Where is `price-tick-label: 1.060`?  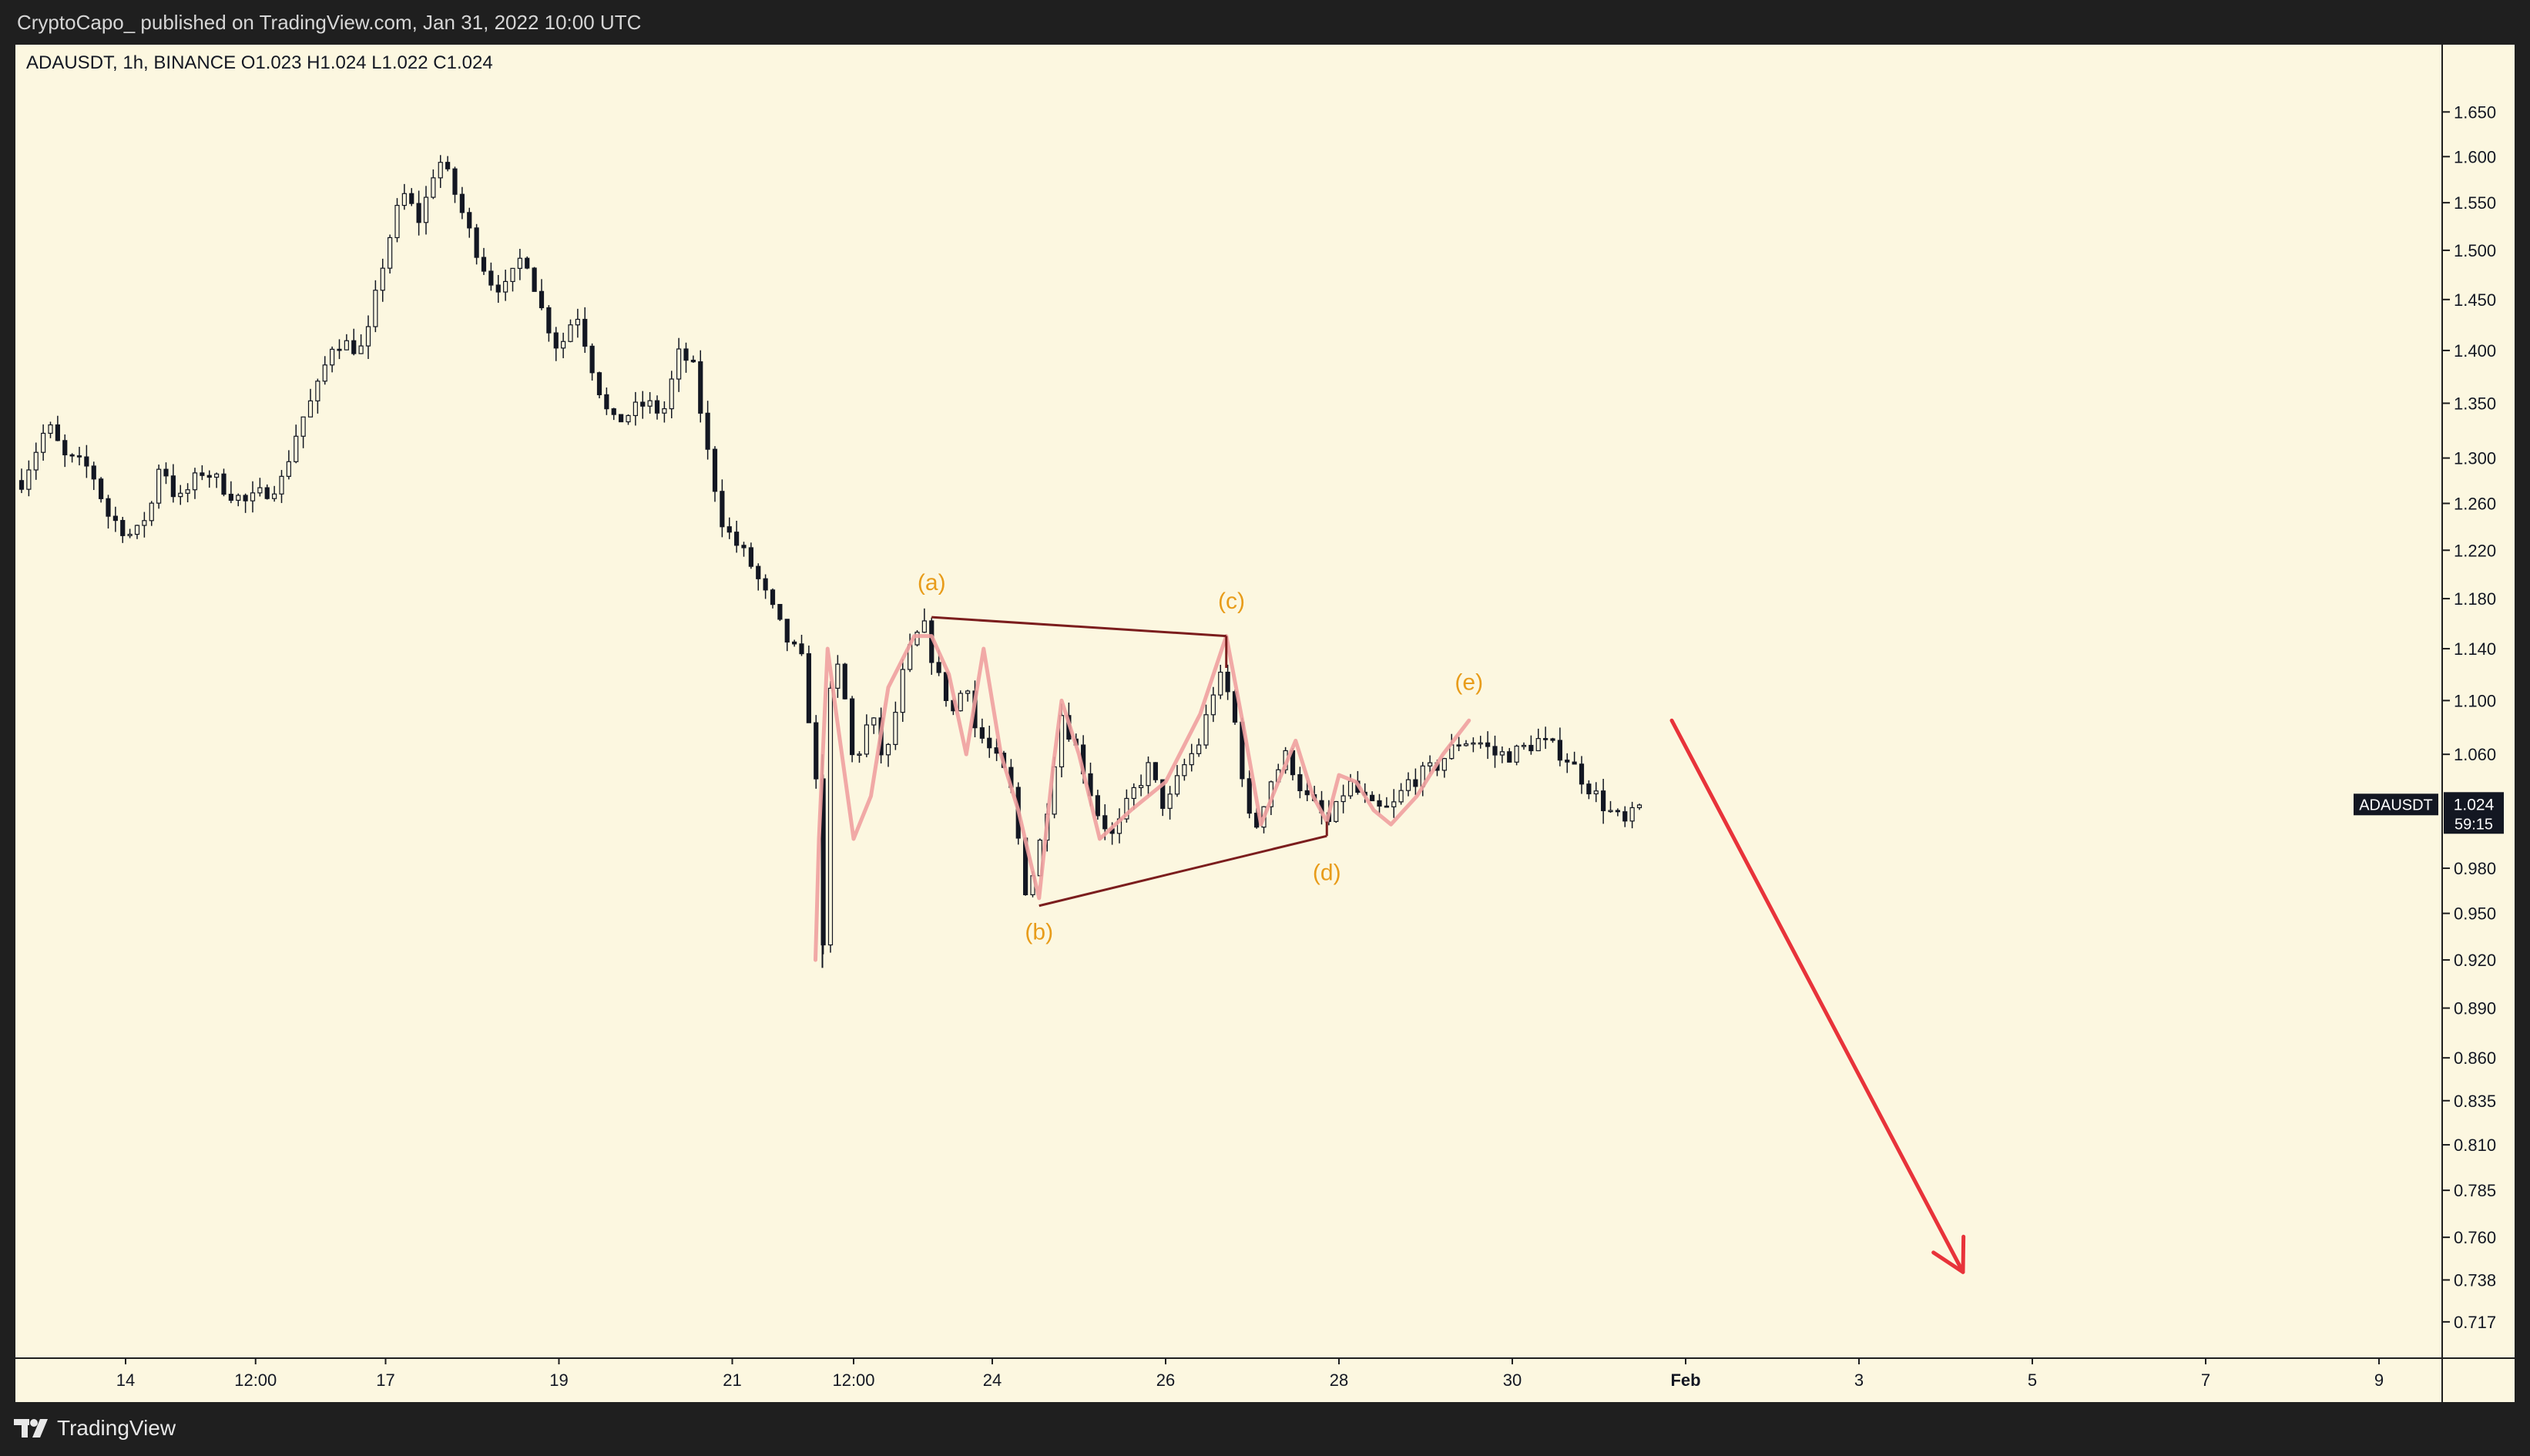
price-tick-label: 1.060 is located at coordinates (2475, 754).